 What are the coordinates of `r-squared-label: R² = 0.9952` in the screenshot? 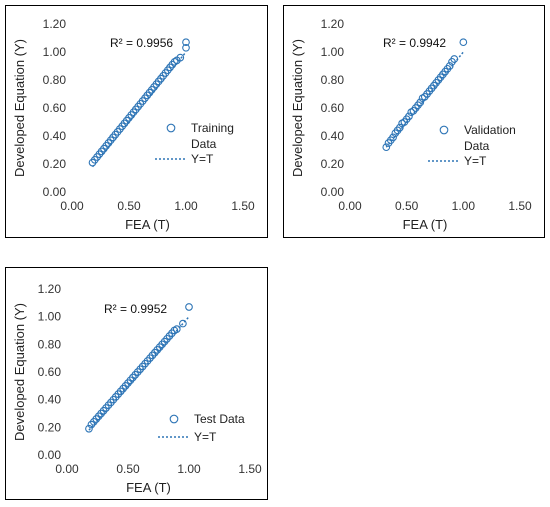 It's located at (135, 309).